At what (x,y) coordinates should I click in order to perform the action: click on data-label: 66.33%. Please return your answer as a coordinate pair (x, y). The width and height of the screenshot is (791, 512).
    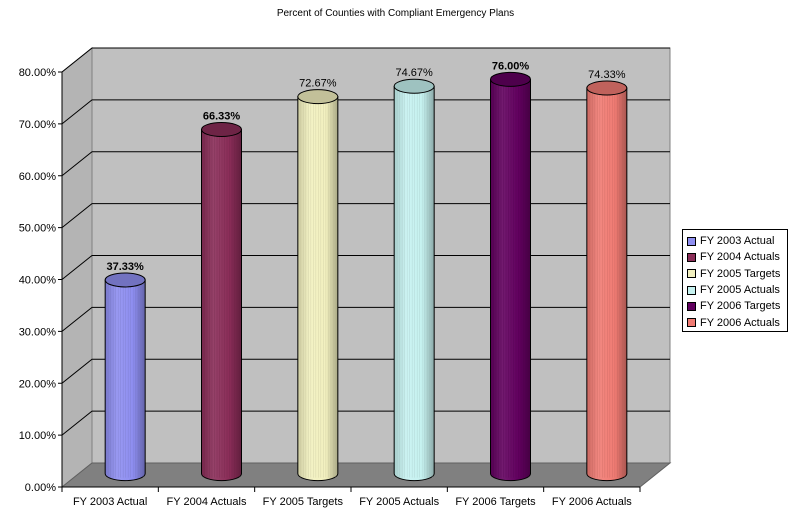
    Looking at the image, I should click on (222, 117).